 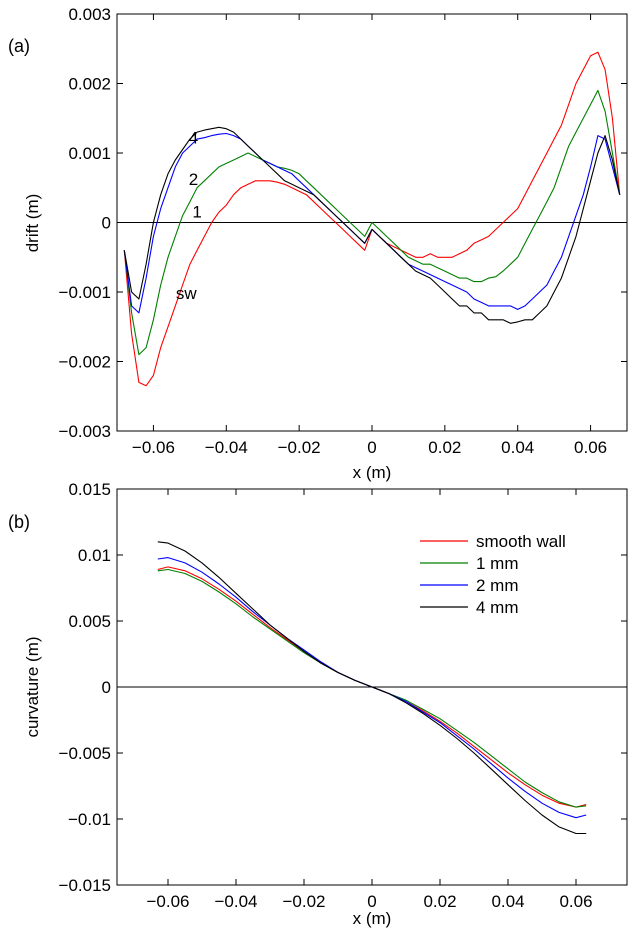 What do you see at coordinates (521, 541) in the screenshot?
I see `legend-label-0: smooth wall` at bounding box center [521, 541].